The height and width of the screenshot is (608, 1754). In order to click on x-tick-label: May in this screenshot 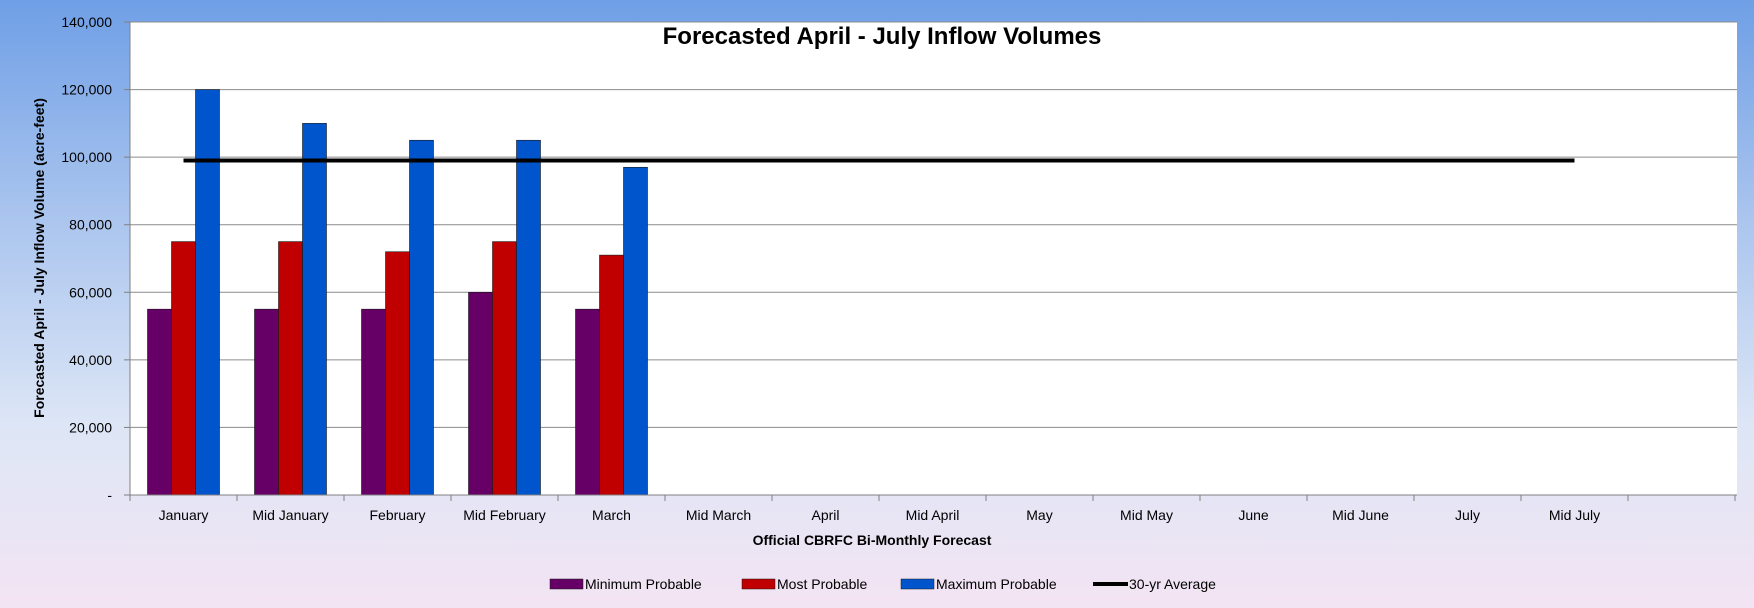, I will do `click(1039, 515)`.